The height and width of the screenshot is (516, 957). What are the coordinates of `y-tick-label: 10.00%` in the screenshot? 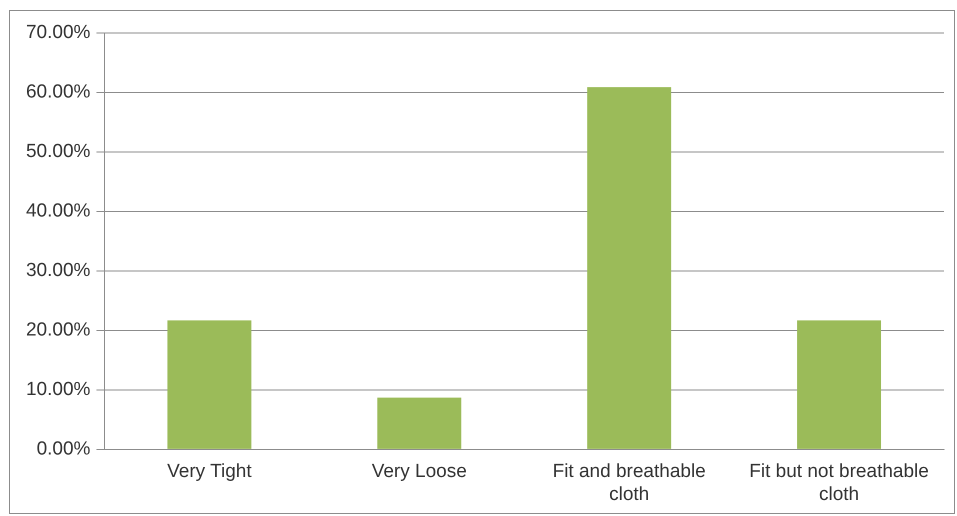 It's located at (58, 389).